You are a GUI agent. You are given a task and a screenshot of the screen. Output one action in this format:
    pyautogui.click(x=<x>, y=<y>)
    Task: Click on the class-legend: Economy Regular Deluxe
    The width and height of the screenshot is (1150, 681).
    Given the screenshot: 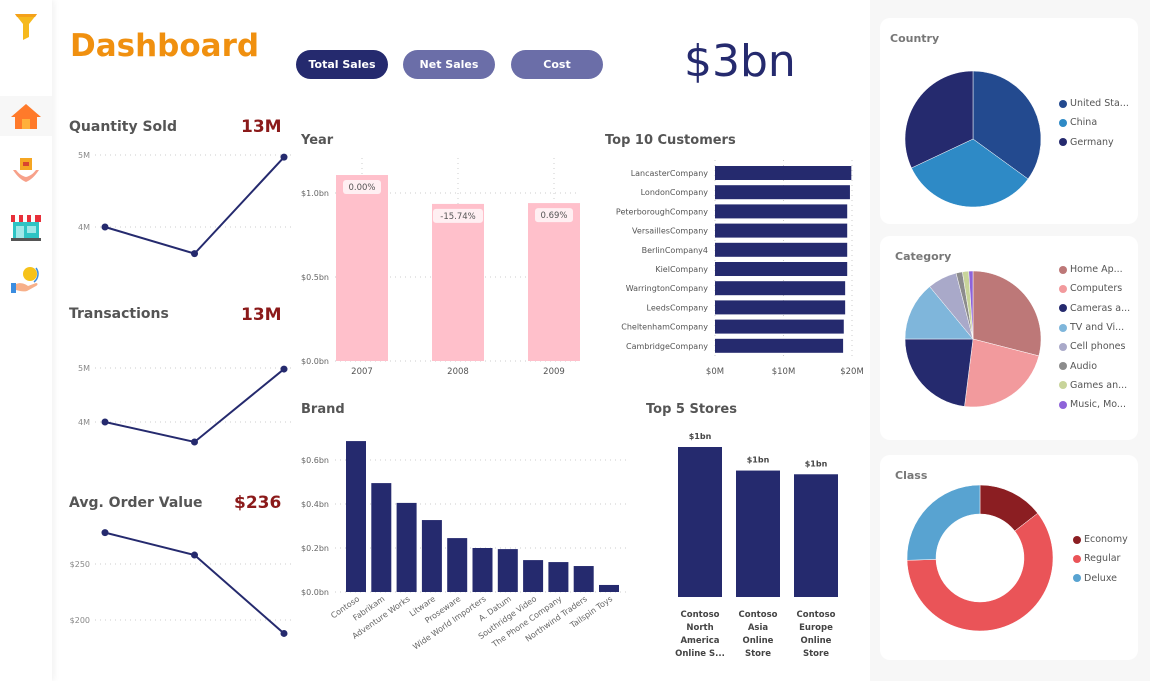 What is the action you would take?
    pyautogui.click(x=1100, y=559)
    